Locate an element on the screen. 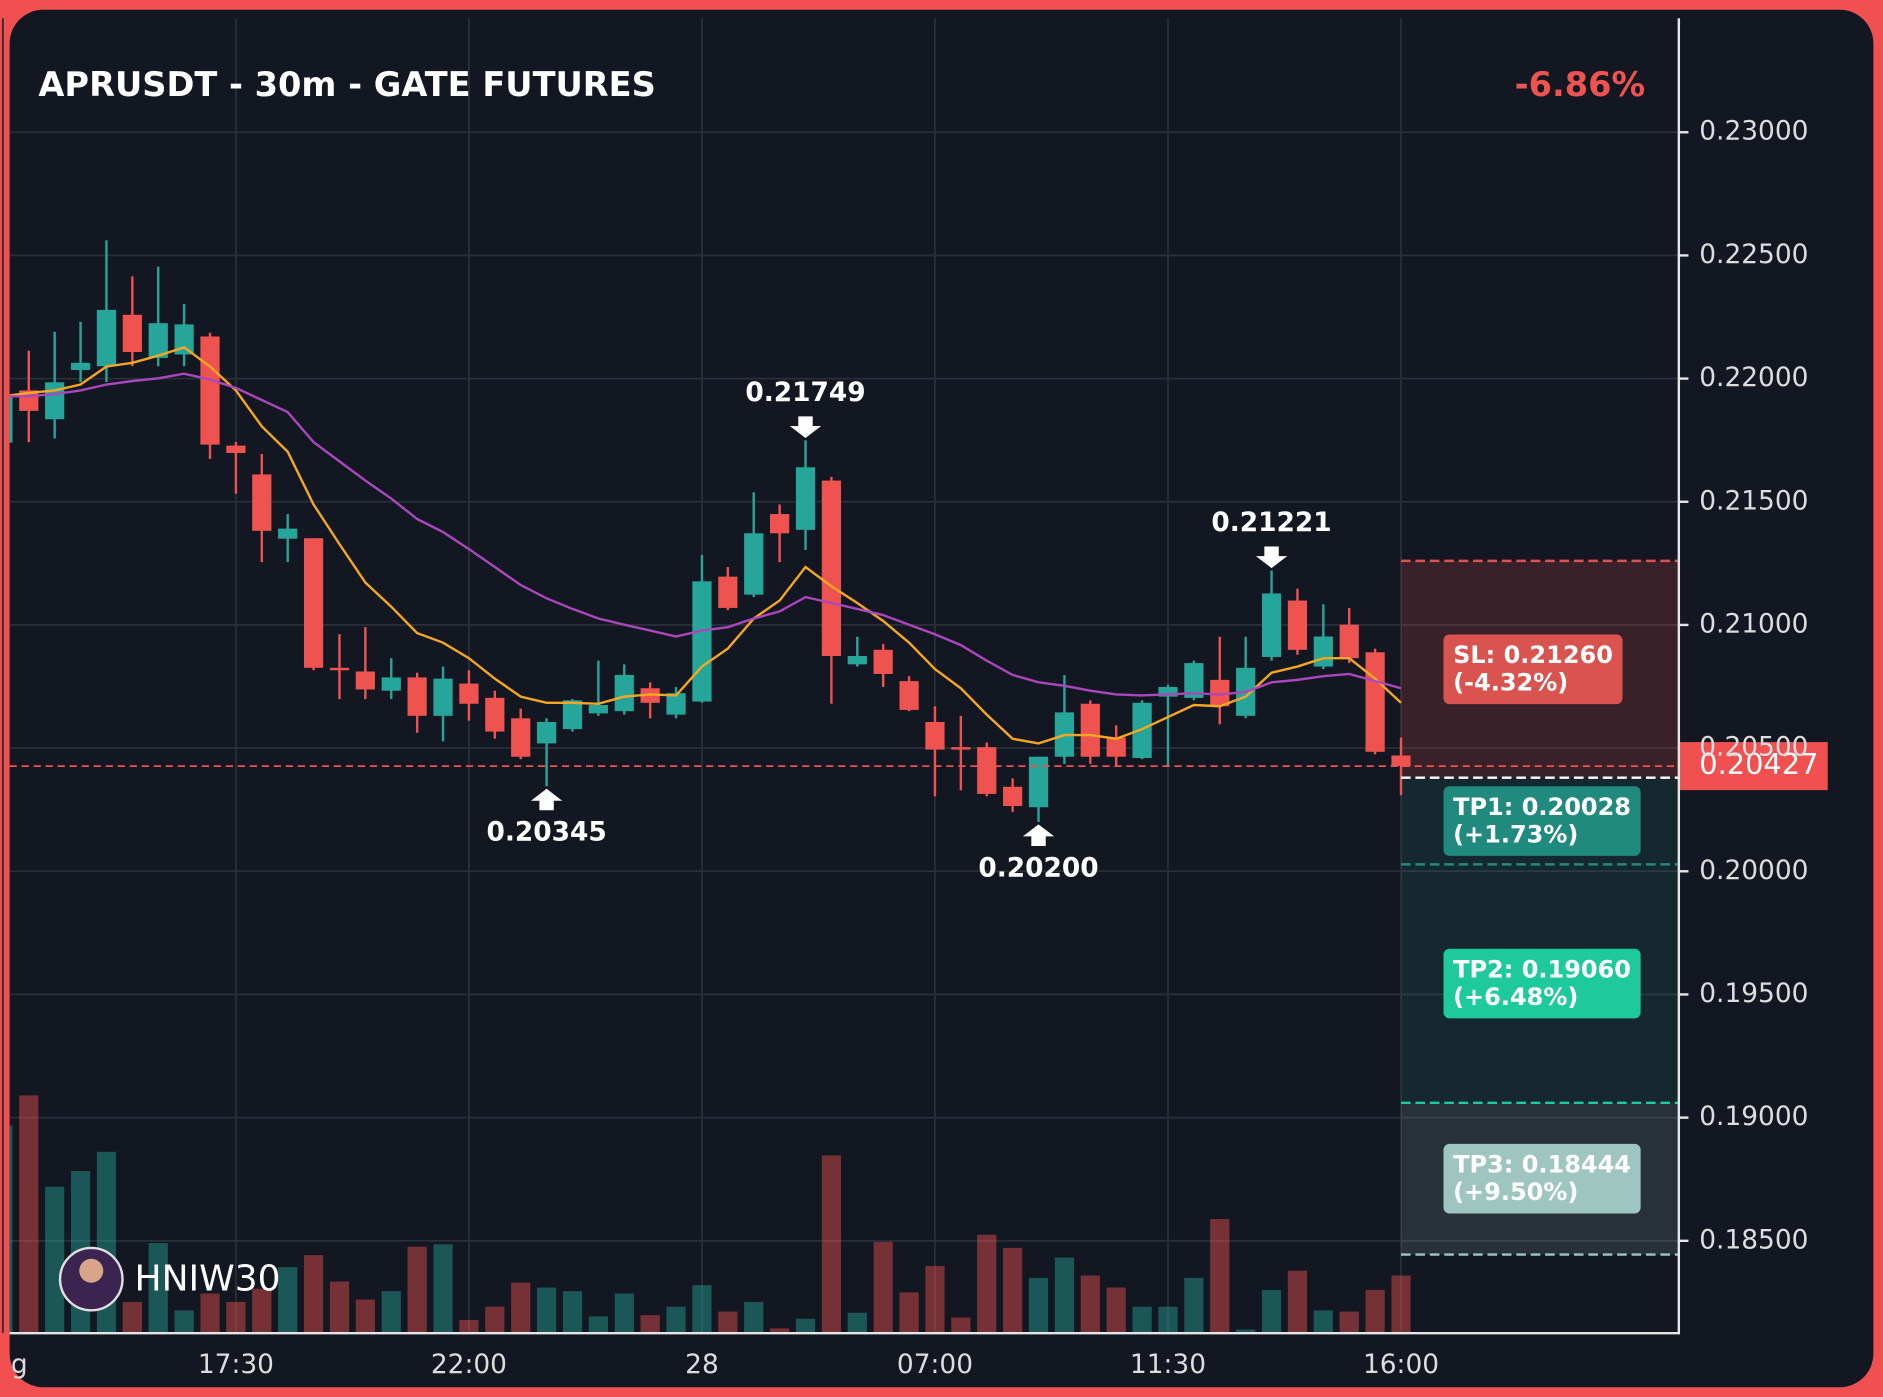 The height and width of the screenshot is (1397, 1883). chart-title: APRUSDT - 30m - GATE FUTURES is located at coordinates (346, 84).